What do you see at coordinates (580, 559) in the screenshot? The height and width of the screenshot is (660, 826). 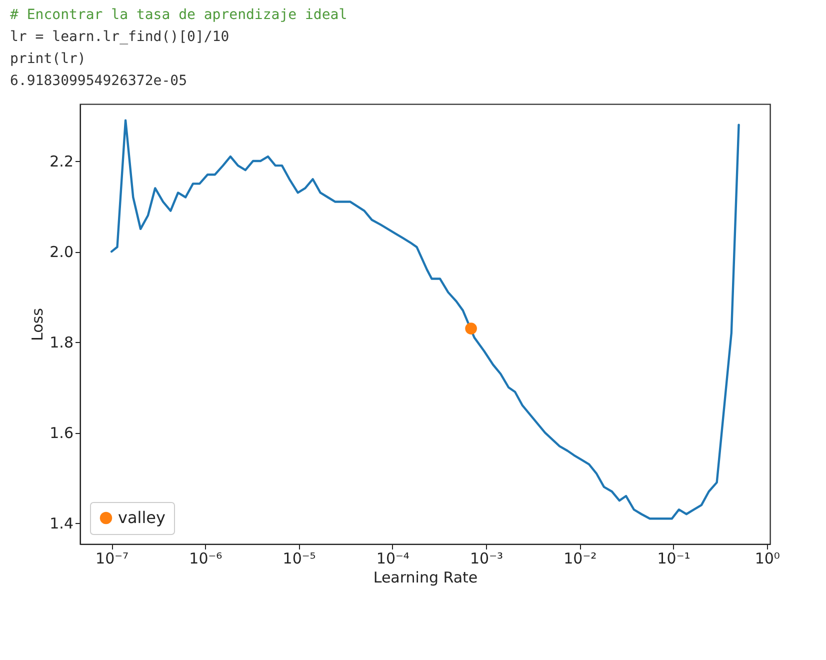 I see `x-tick-label: 10⁻²` at bounding box center [580, 559].